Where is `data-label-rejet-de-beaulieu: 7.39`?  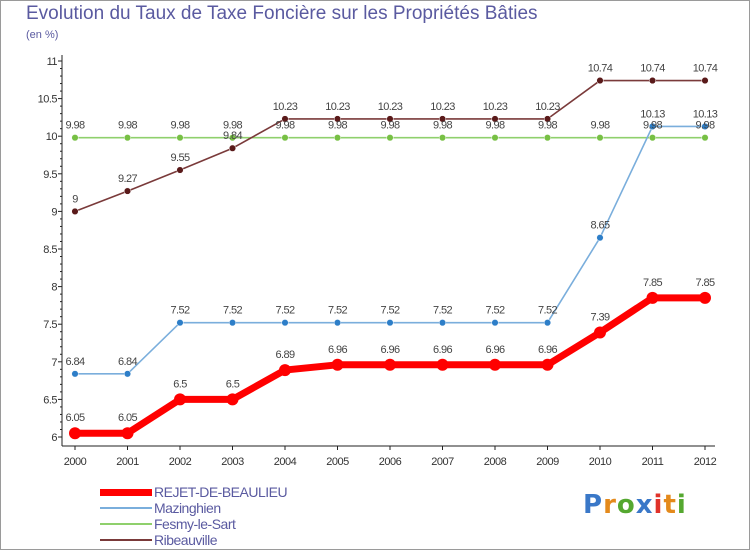
data-label-rejet-de-beaulieu: 7.39 is located at coordinates (599, 317).